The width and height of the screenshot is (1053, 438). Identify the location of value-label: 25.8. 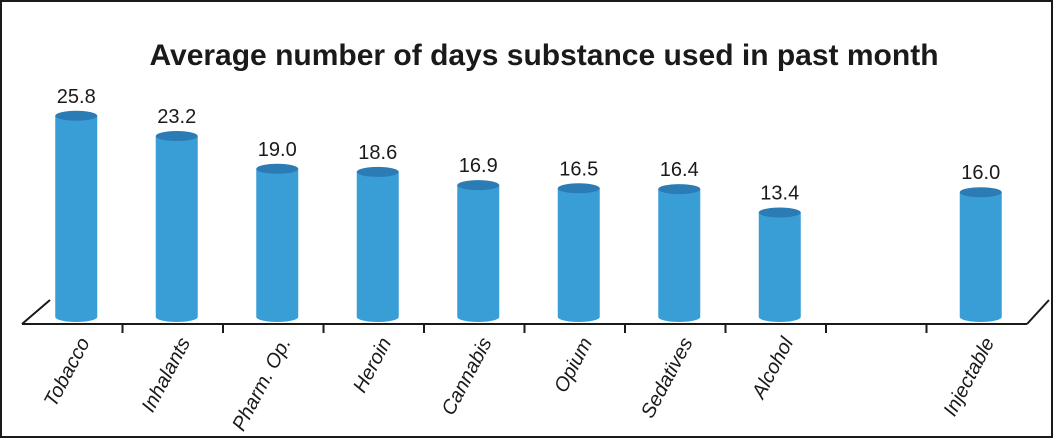
(76, 97).